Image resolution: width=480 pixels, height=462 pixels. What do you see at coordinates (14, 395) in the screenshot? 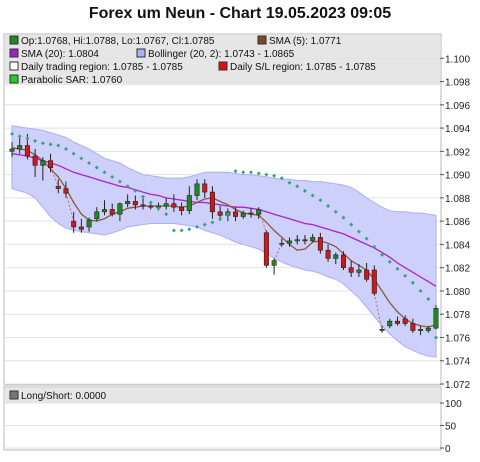
I see `sub-legend-swatch` at bounding box center [14, 395].